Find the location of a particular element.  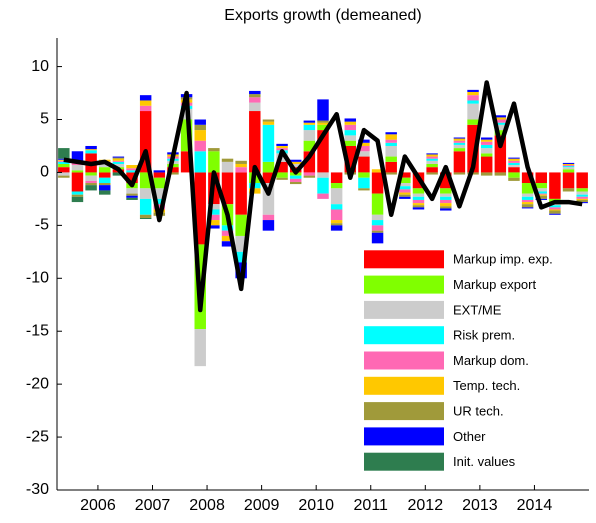

y-tick-label: -25 is located at coordinates (37, 436).